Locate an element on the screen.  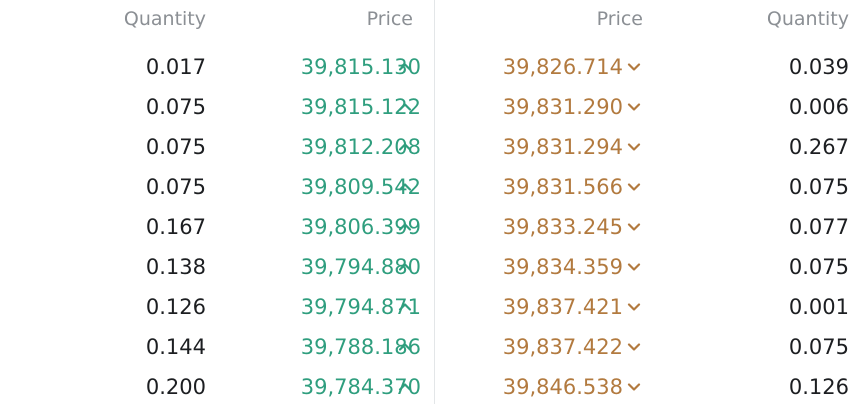
bid-quantity: 0.126 is located at coordinates (175, 307).